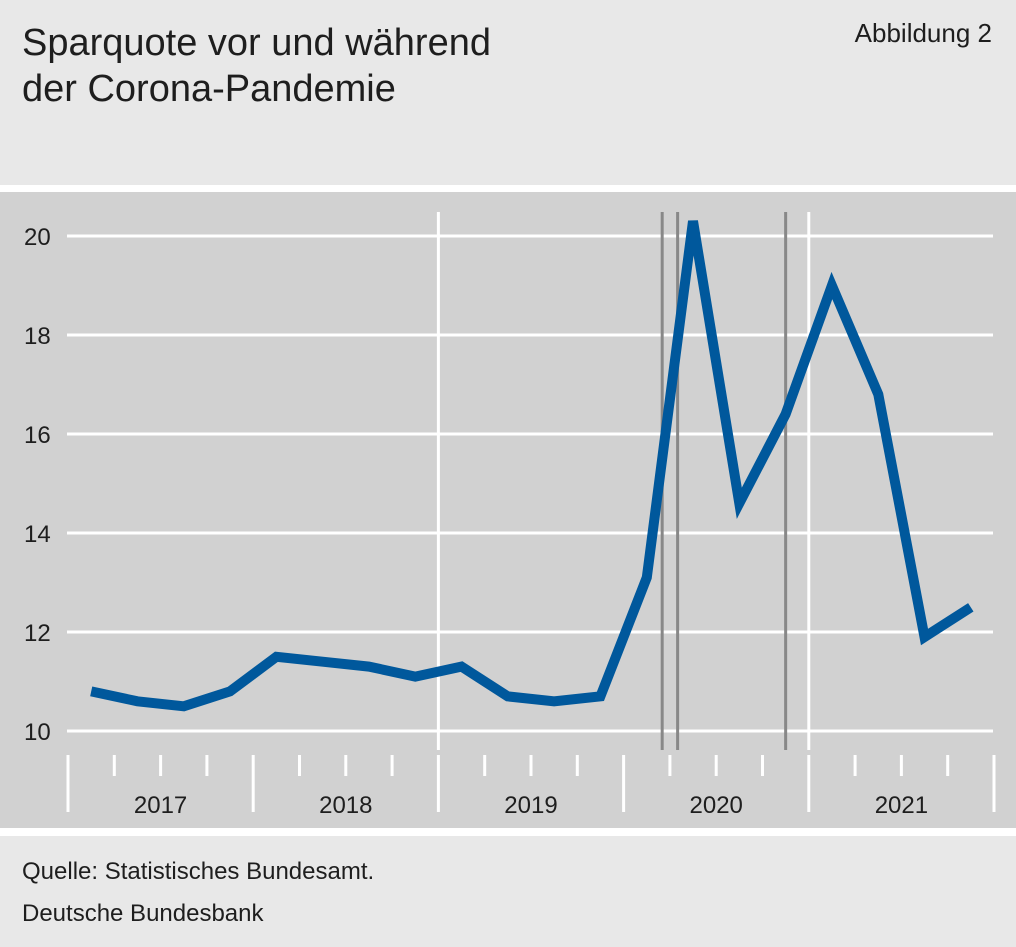 Image resolution: width=1016 pixels, height=947 pixels. Describe the element at coordinates (37, 336) in the screenshot. I see `y-tick-label: 18` at that location.